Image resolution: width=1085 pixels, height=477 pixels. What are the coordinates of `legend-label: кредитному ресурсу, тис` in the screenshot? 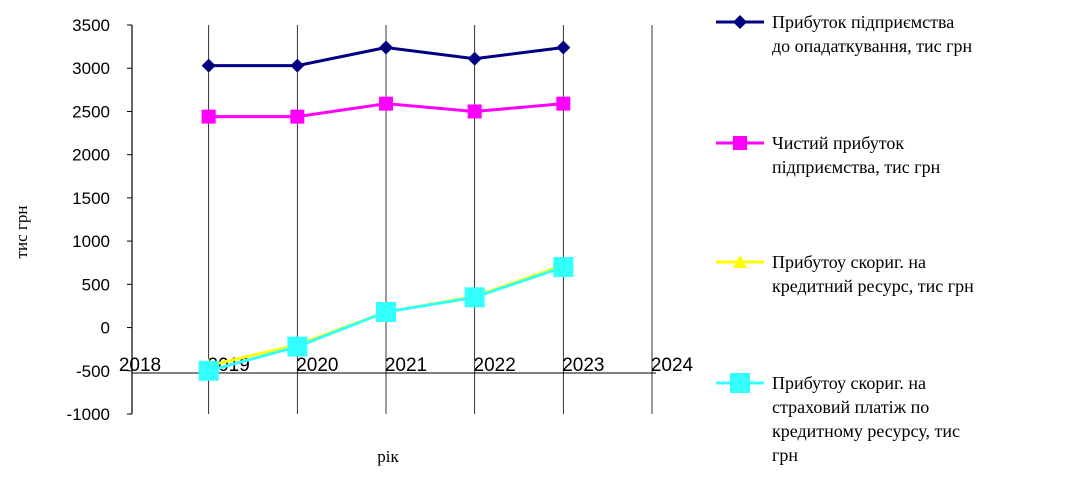 It's located at (866, 431).